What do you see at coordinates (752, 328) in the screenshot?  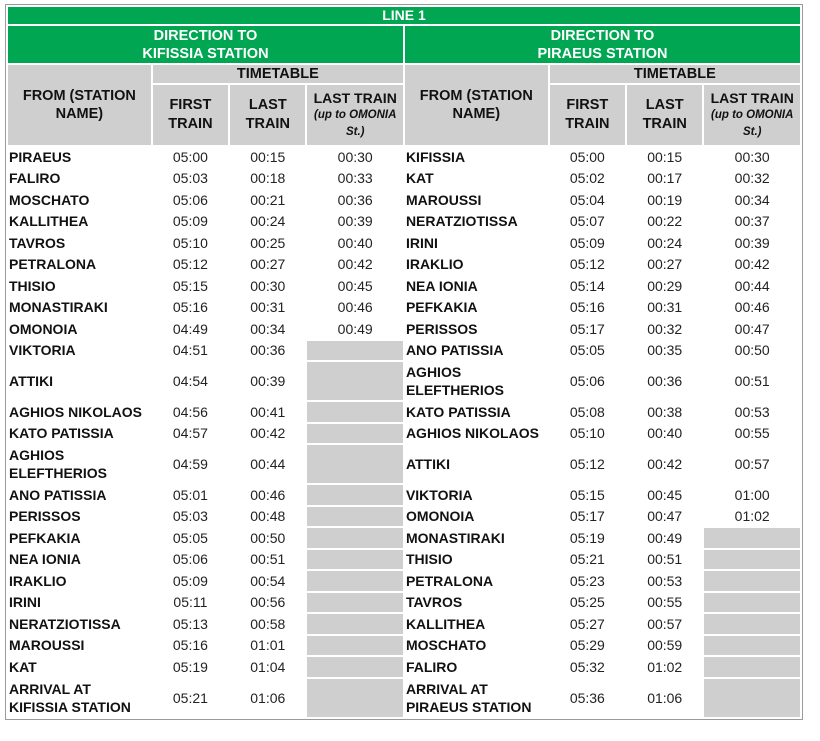 I see `last-train-omonia-time-right: 00:47` at bounding box center [752, 328].